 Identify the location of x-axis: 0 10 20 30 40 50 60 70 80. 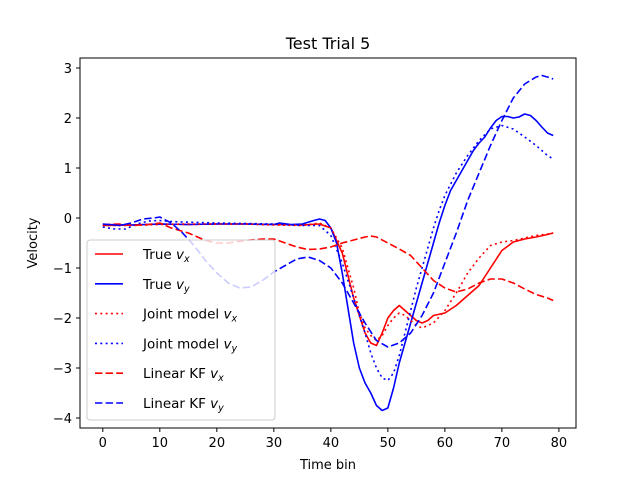
(333, 439).